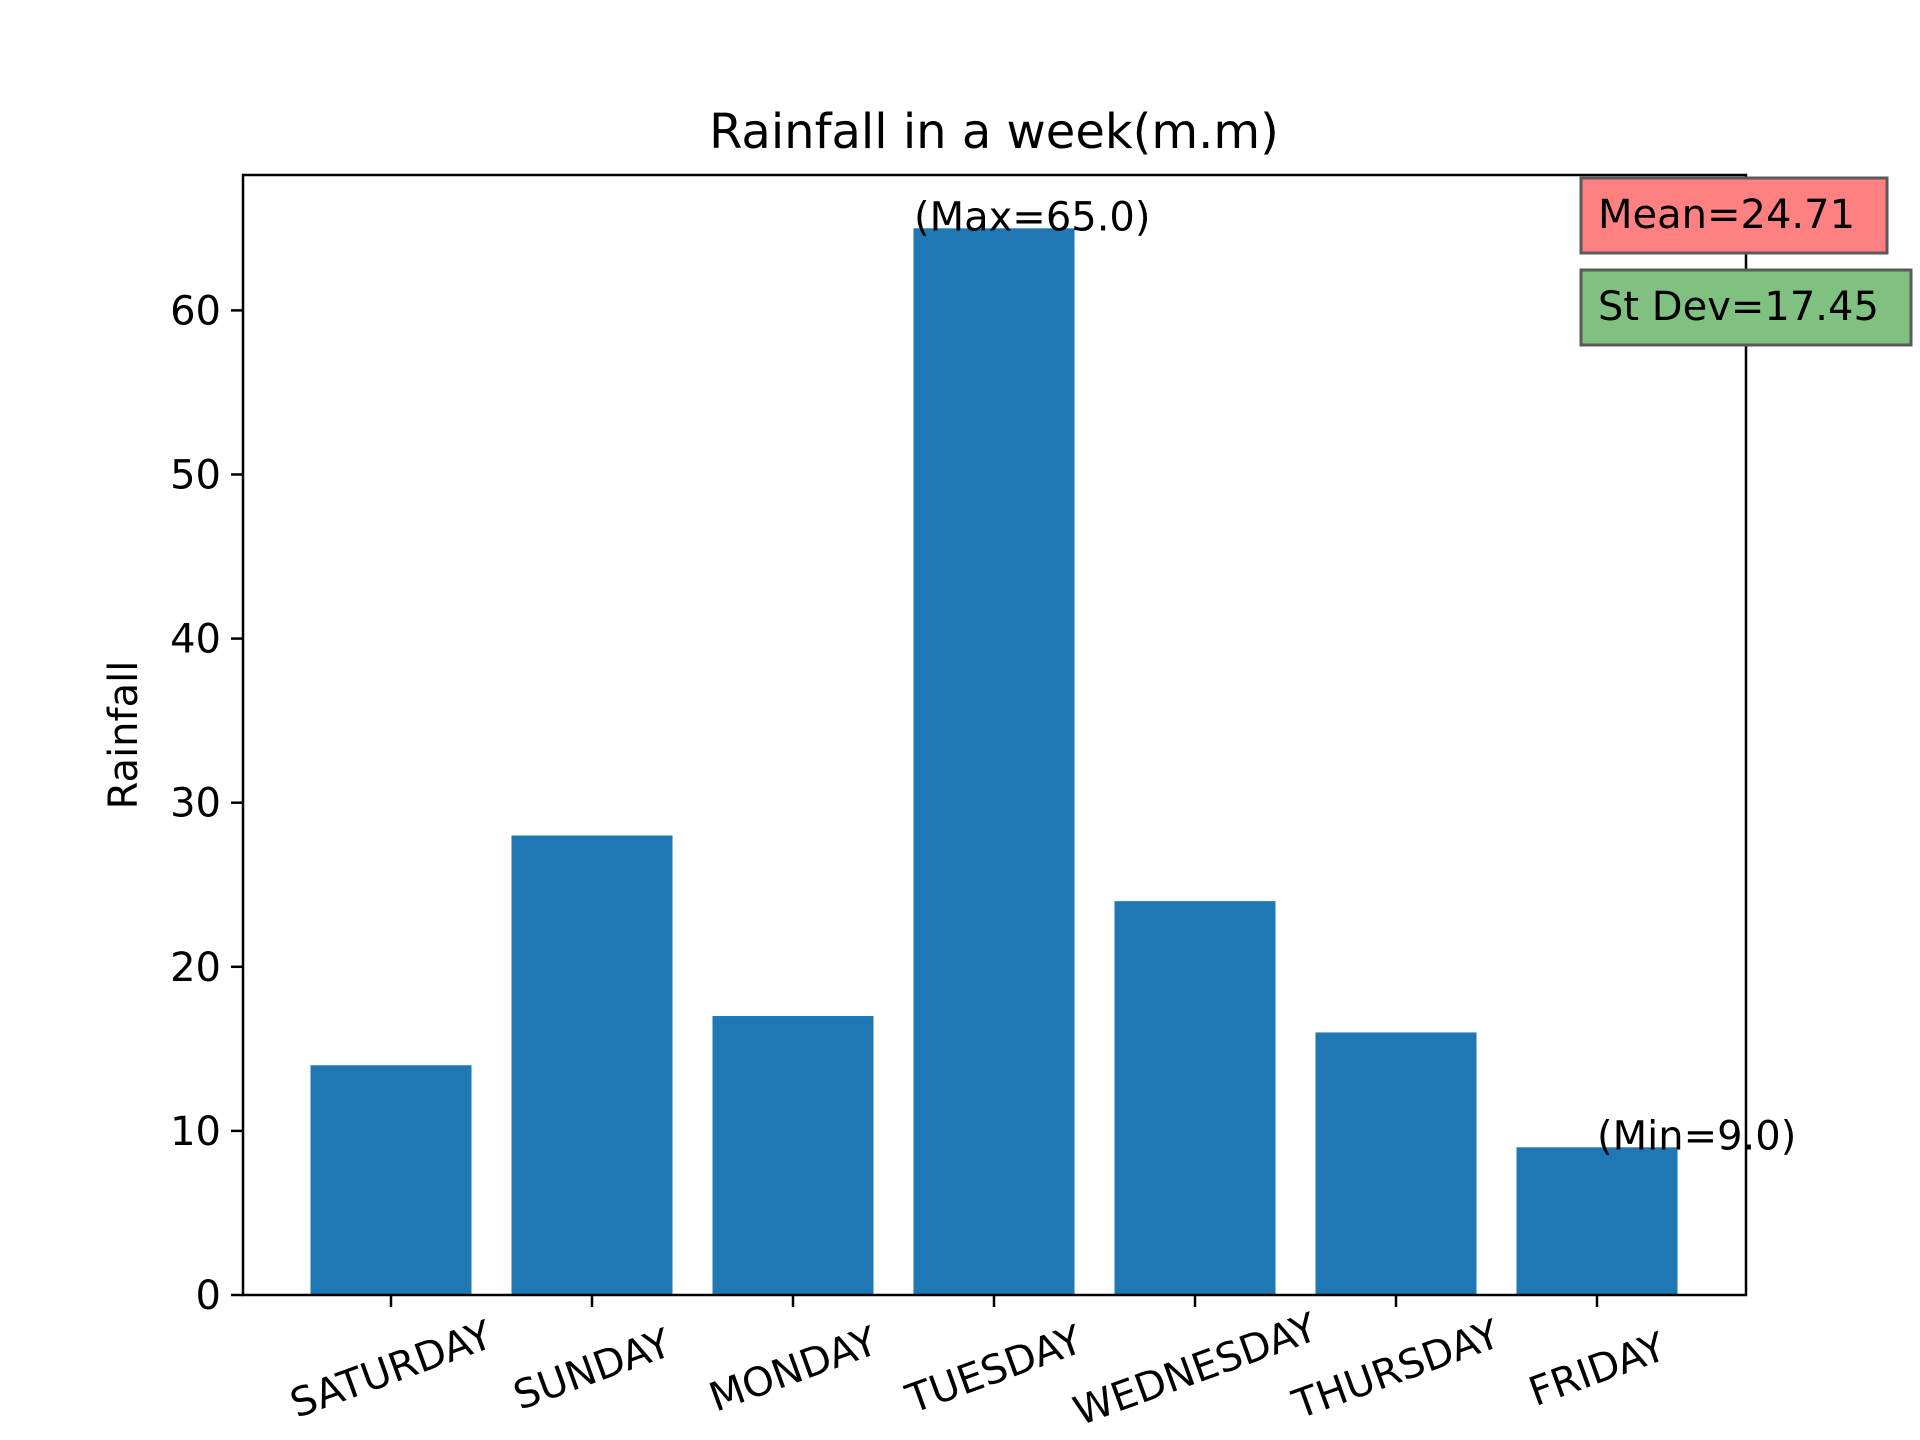 This screenshot has width=1920, height=1440. What do you see at coordinates (1196, 1370) in the screenshot?
I see `x-tick-label-wednesday: WEDNESDAY` at bounding box center [1196, 1370].